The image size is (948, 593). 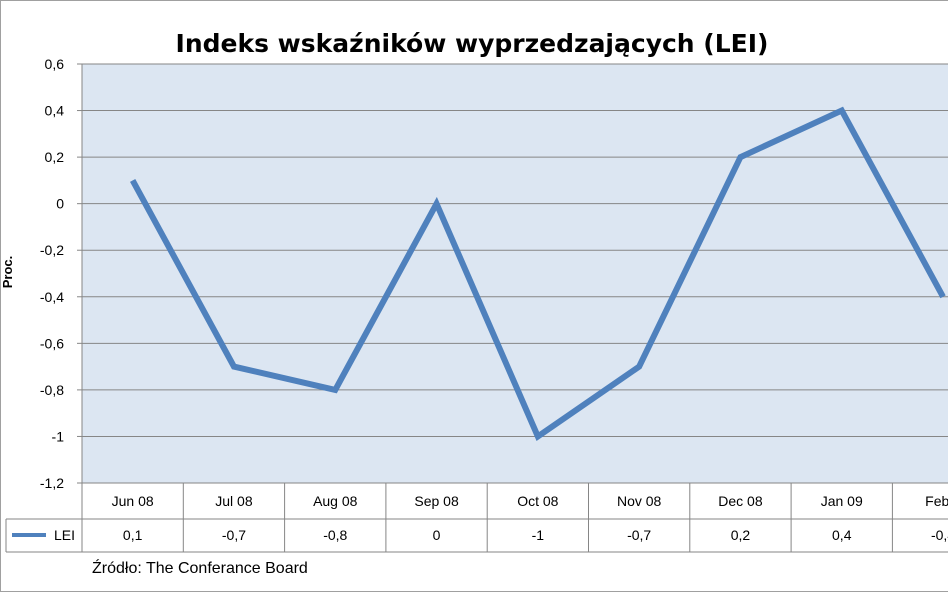 I want to click on y-tick-label: 0, so click(x=60, y=204).